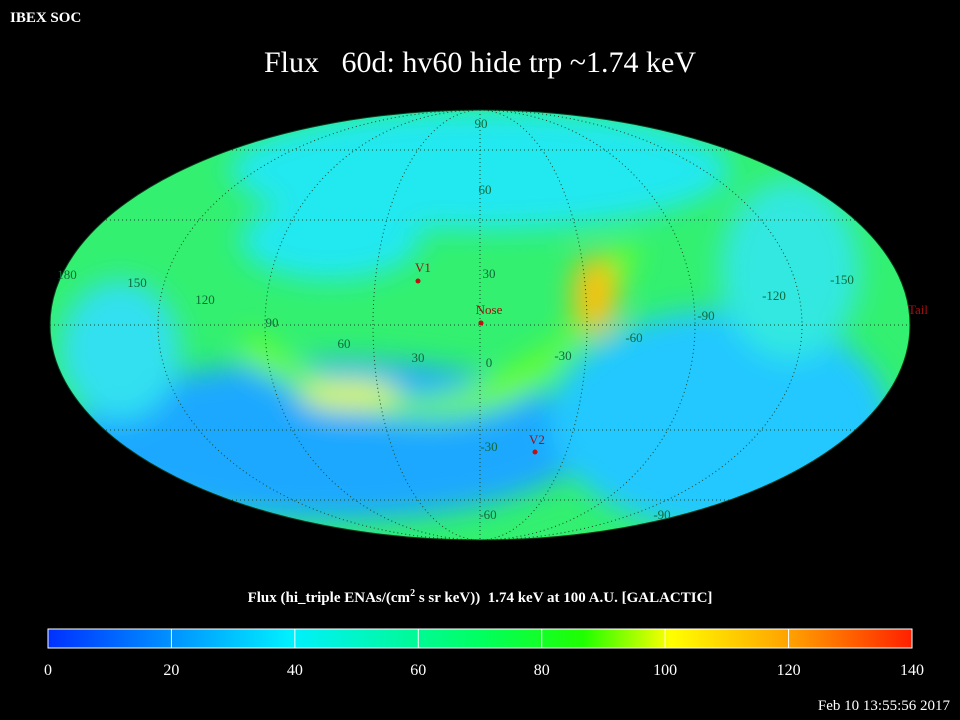  What do you see at coordinates (912, 670) in the screenshot?
I see `colorbar-tick-label: 140` at bounding box center [912, 670].